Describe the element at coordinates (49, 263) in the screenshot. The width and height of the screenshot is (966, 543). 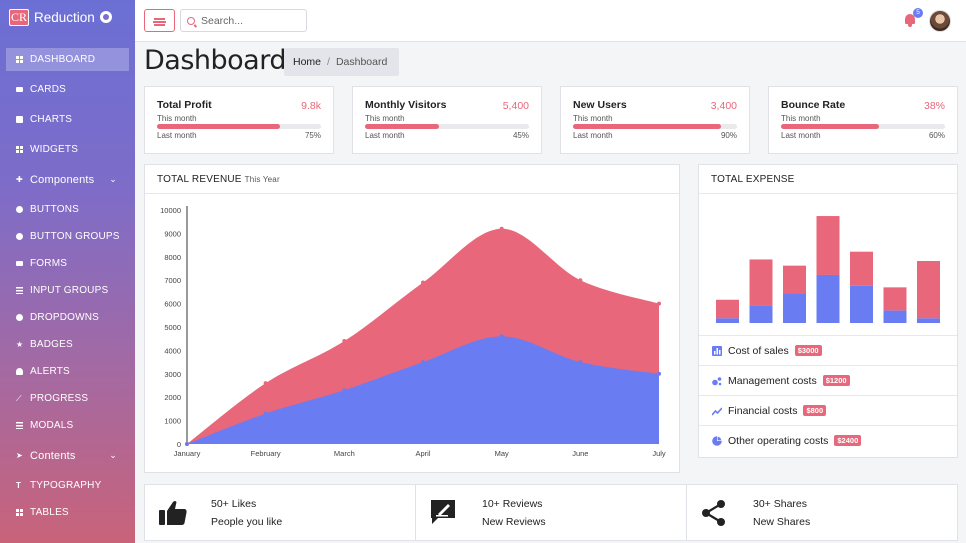
I see `sidebar-item-label: FORMS` at that location.